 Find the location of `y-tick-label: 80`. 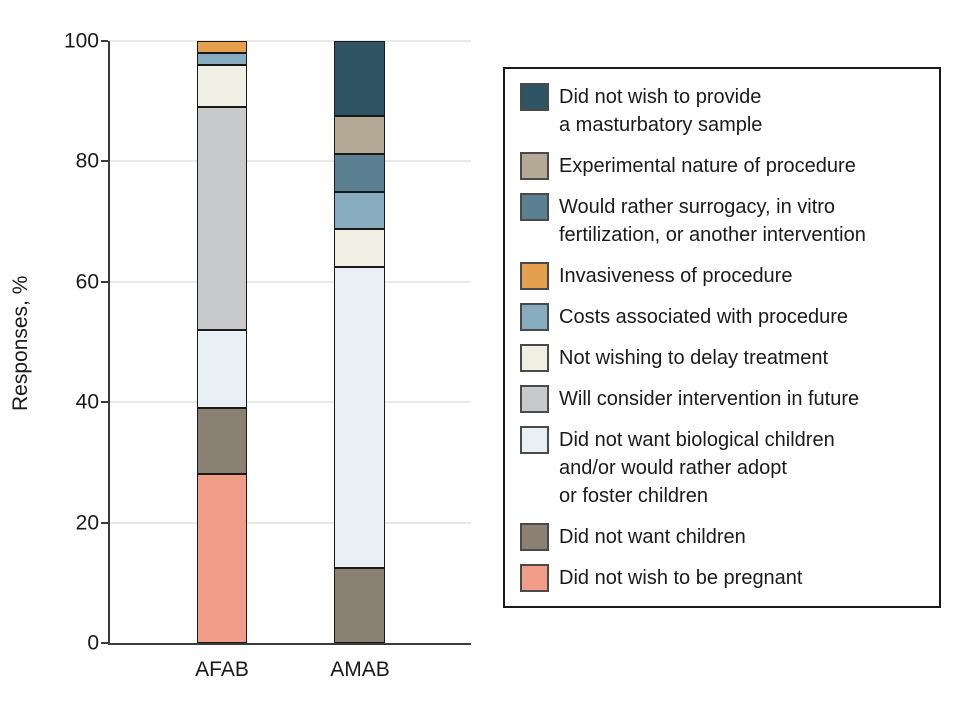

y-tick-label: 80 is located at coordinates (87, 161).